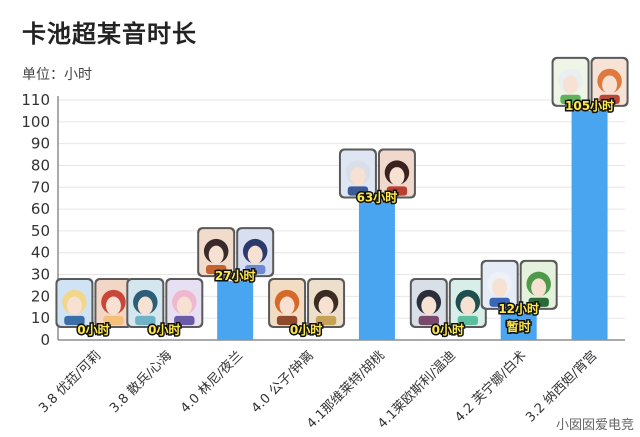 This screenshot has height=437, width=640. What do you see at coordinates (40, 296) in the screenshot?
I see `y-tick-label: 20` at bounding box center [40, 296].